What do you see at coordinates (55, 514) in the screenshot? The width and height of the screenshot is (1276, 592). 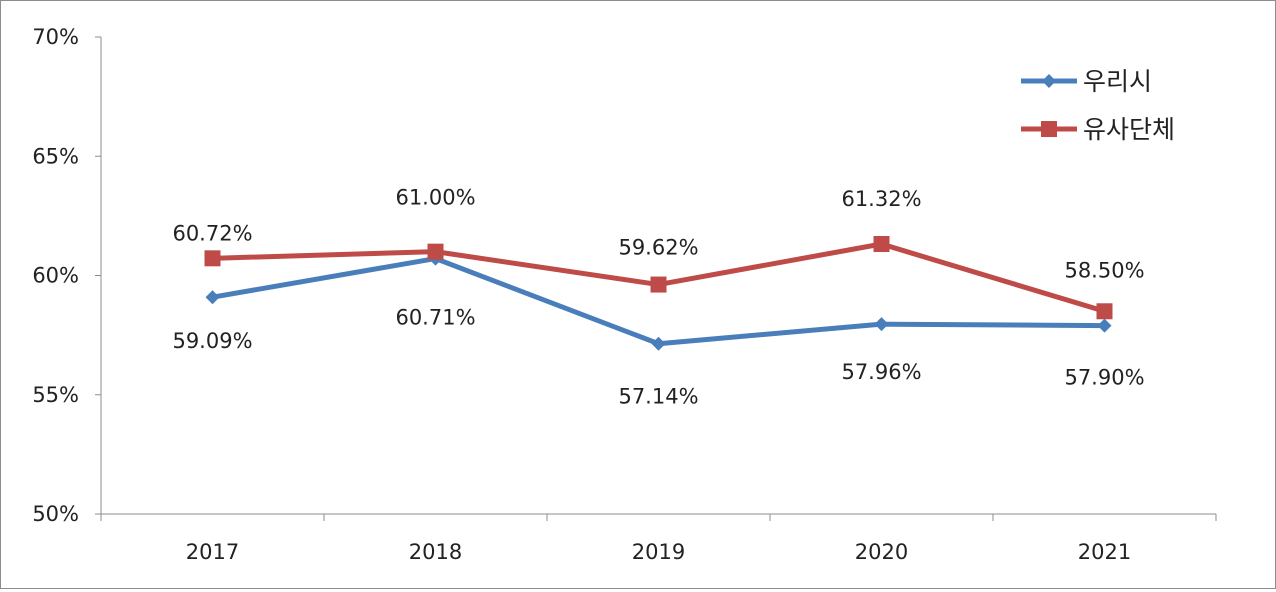 I see `y-tick-label: 50%` at bounding box center [55, 514].